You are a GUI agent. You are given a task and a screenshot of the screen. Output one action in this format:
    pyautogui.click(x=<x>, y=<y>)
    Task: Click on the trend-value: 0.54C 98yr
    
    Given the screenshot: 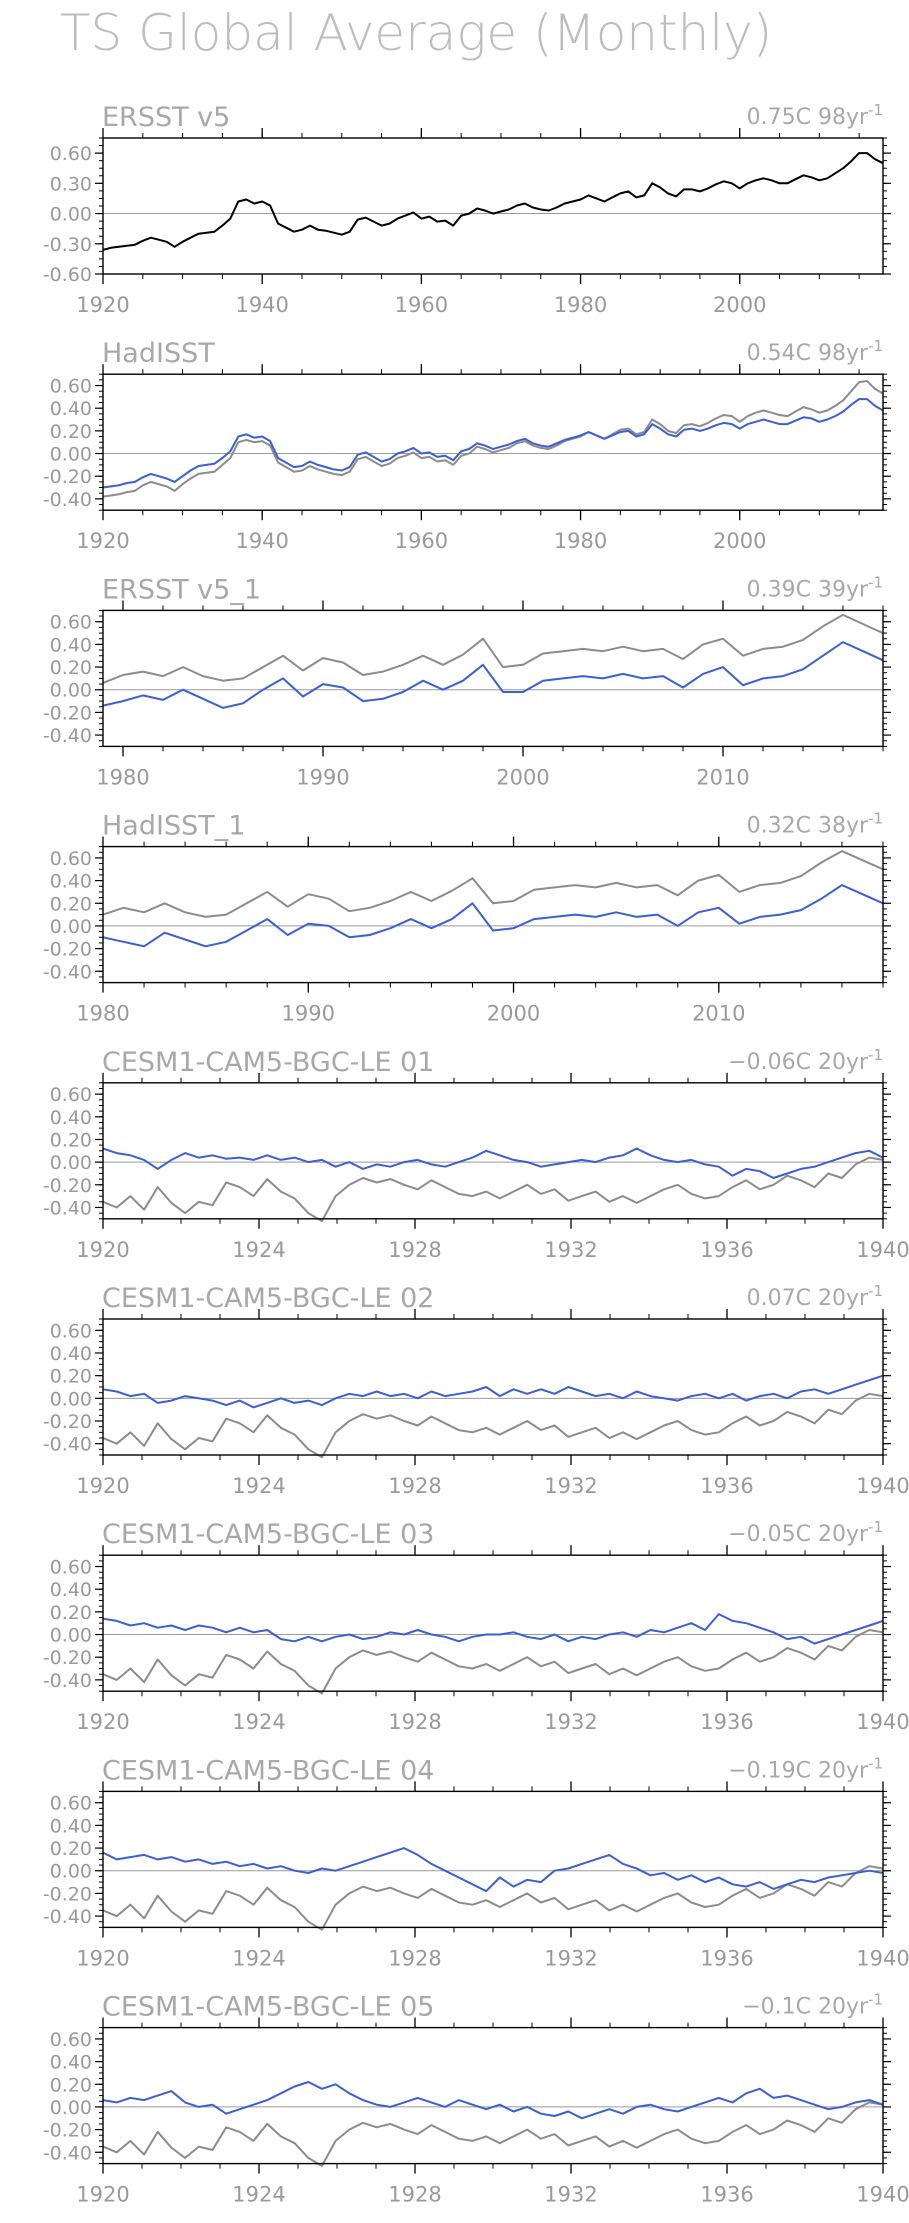 What is the action you would take?
    pyautogui.click(x=808, y=353)
    